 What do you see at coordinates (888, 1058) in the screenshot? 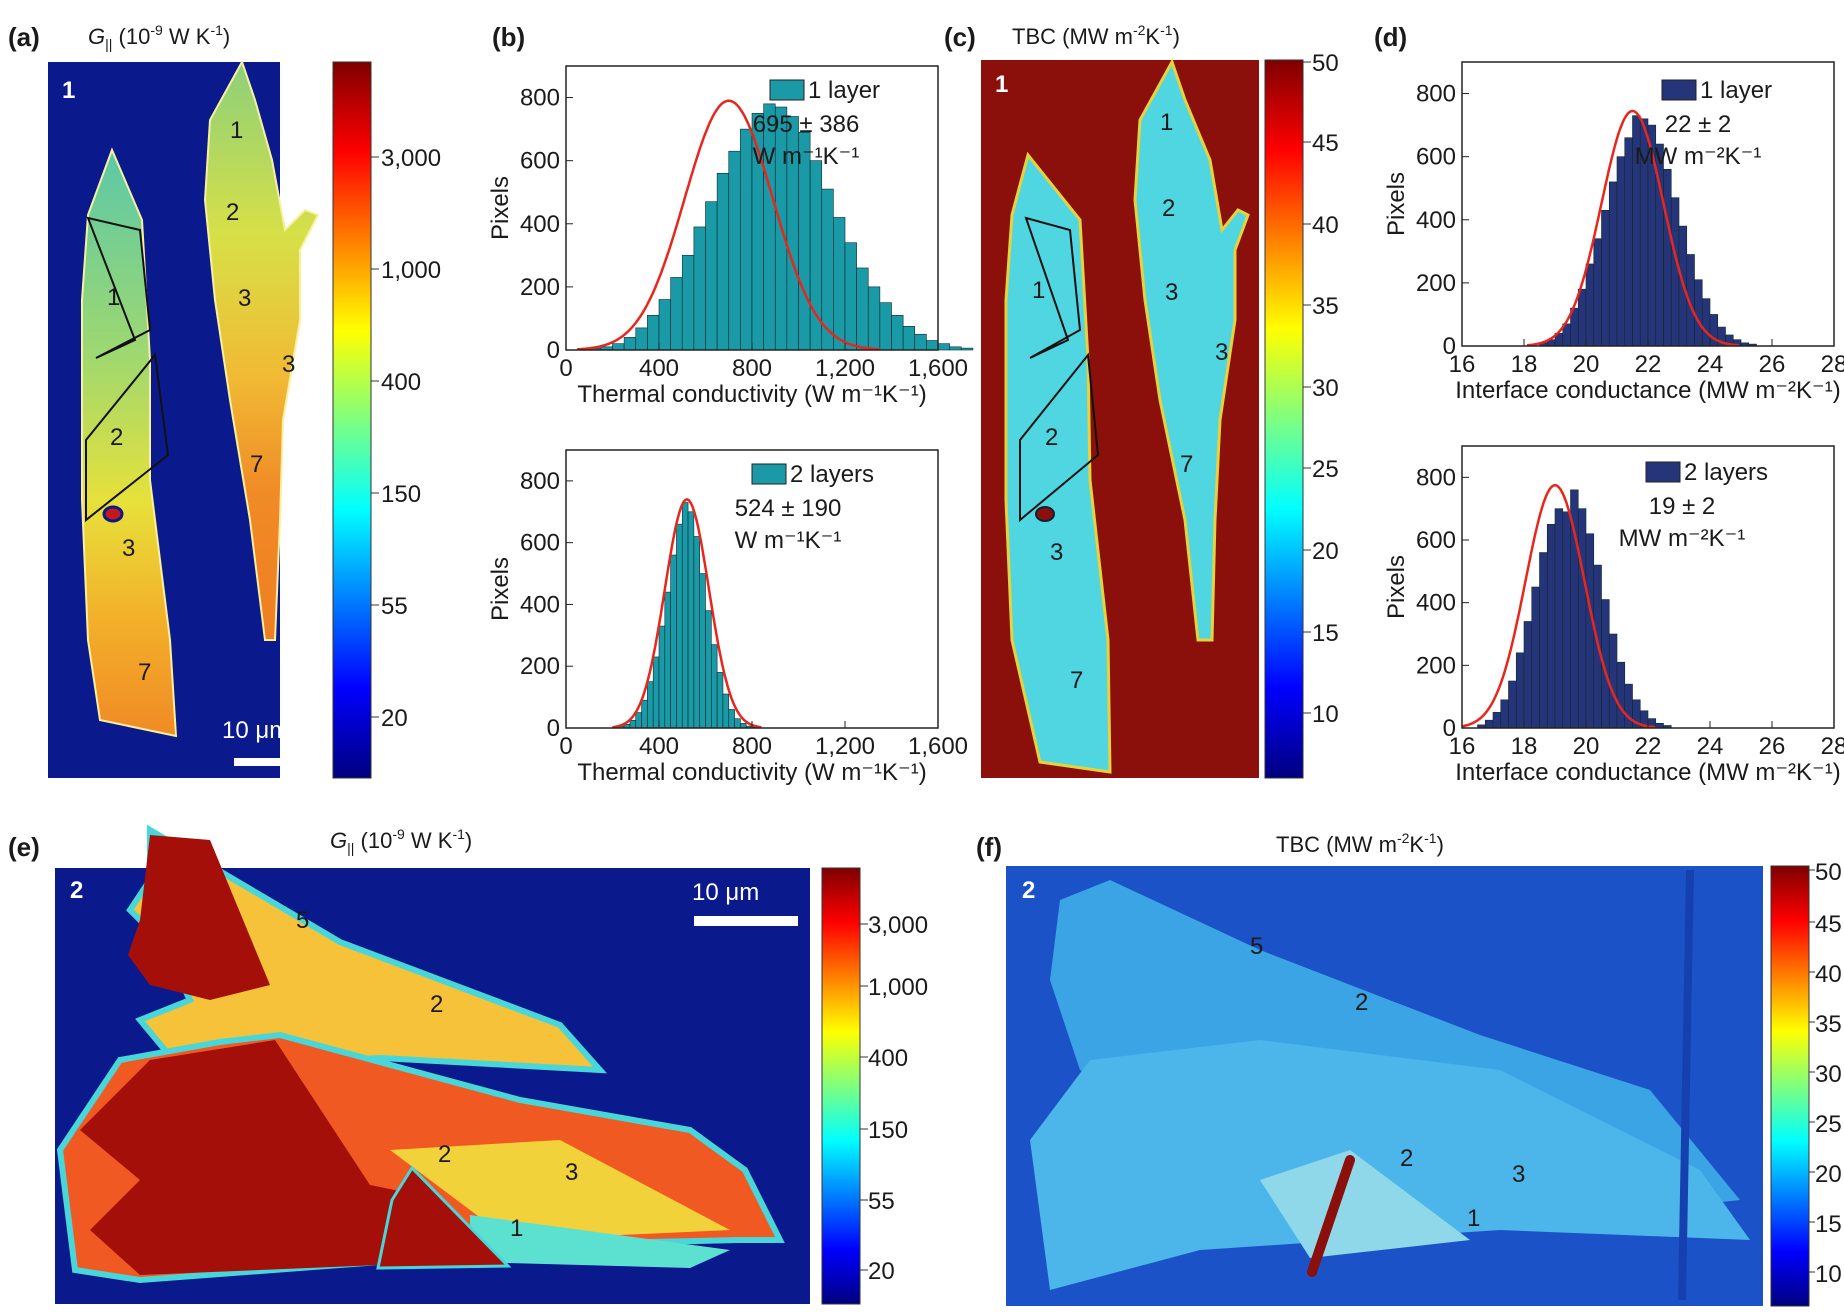
I see `panel-e-cb-tick: 400` at bounding box center [888, 1058].